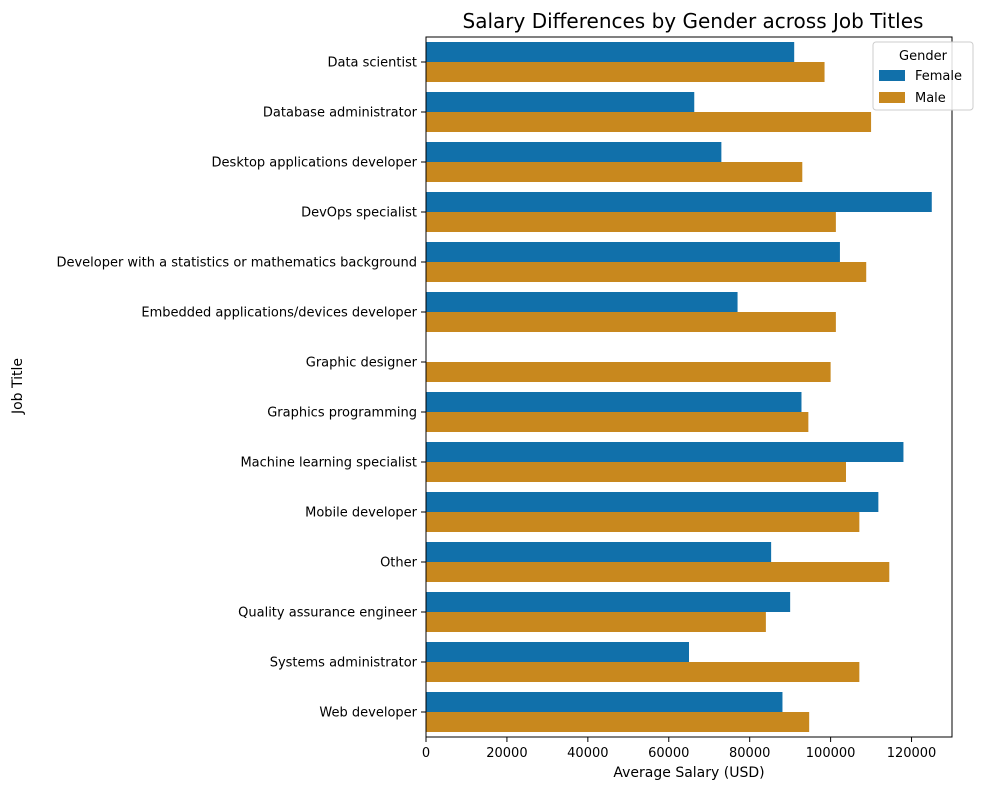  What do you see at coordinates (399, 563) in the screenshot?
I see `y-tick-label: Other` at bounding box center [399, 563].